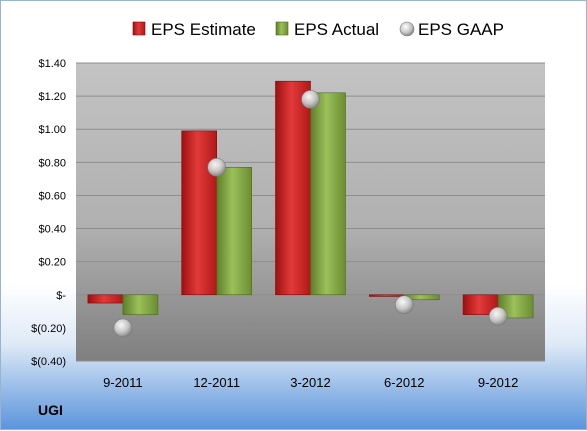  Describe the element at coordinates (50, 410) in the screenshot. I see `ticker-label: UGI` at that location.